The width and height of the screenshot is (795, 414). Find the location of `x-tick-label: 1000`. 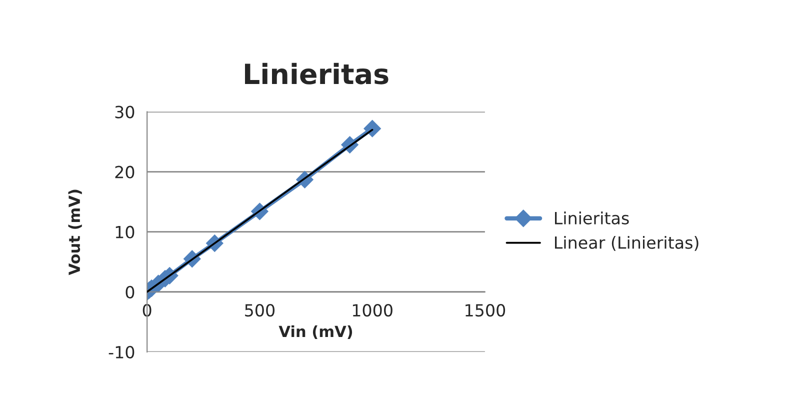

x-tick-label: 1000 is located at coordinates (372, 310).